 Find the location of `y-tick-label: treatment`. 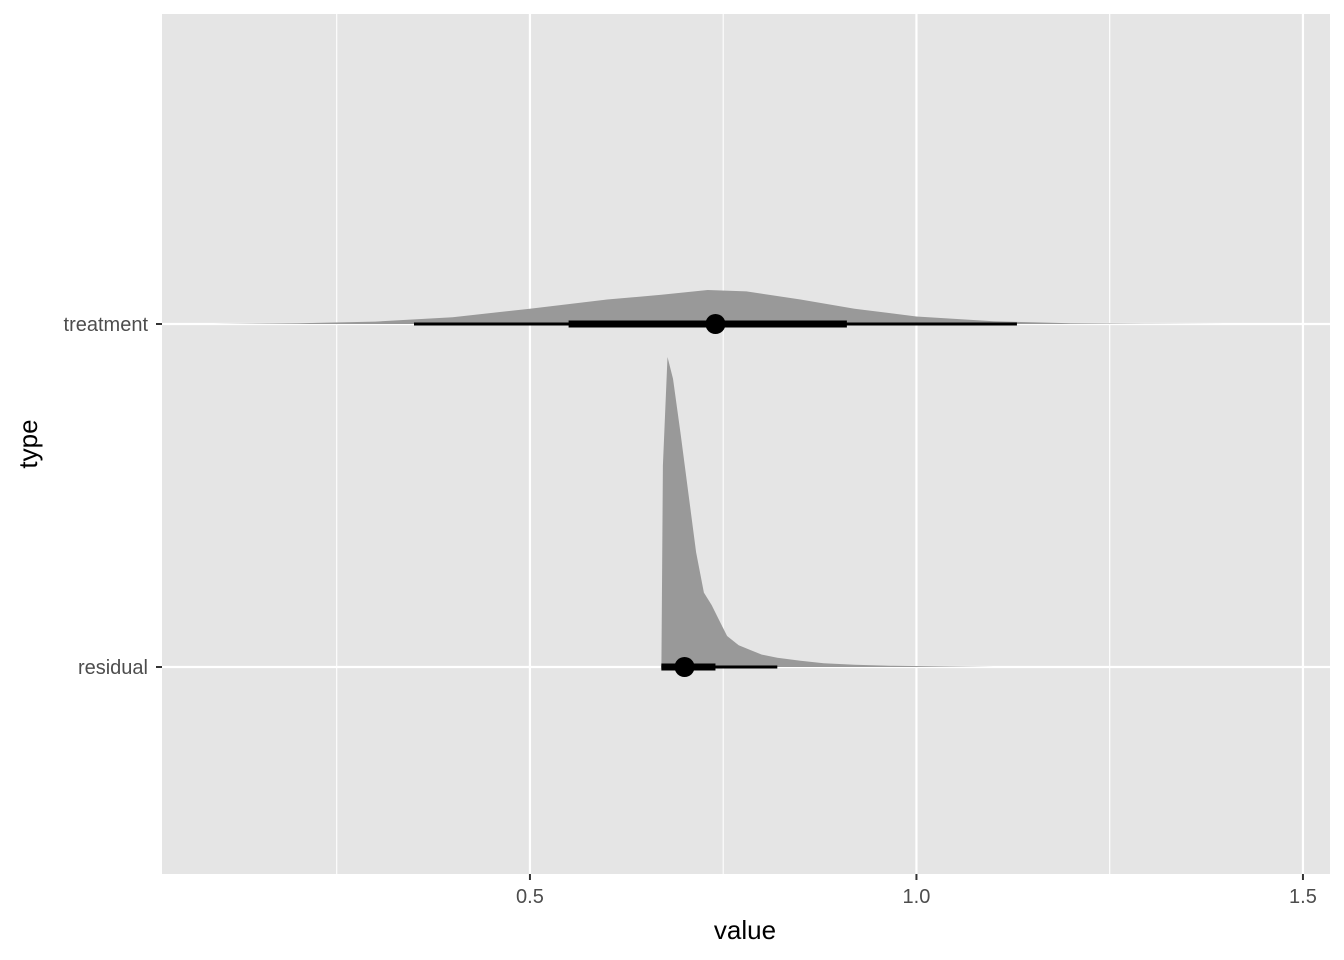

y-tick-label: treatment is located at coordinates (106, 325).